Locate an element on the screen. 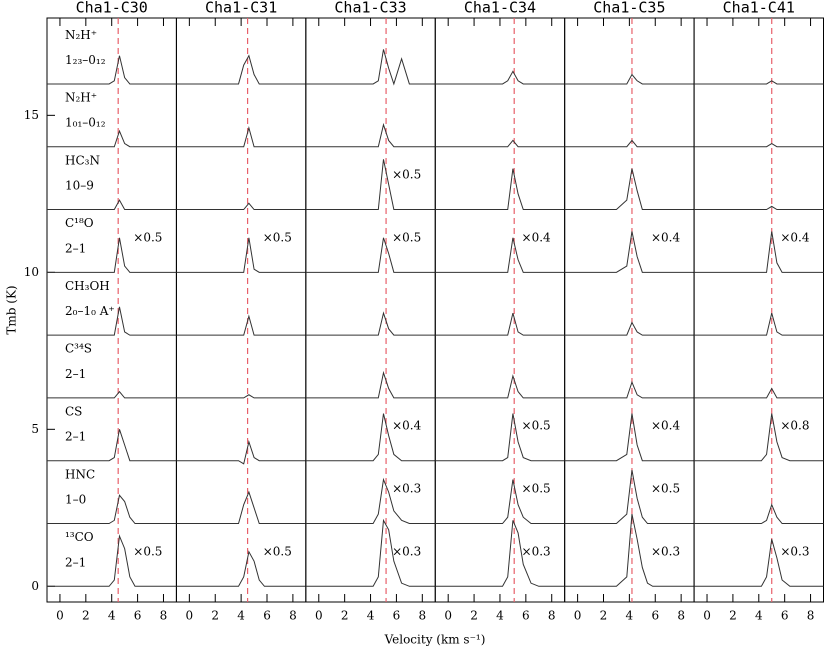 The width and height of the screenshot is (824, 650). species-label: CH₃OH is located at coordinates (87, 286).